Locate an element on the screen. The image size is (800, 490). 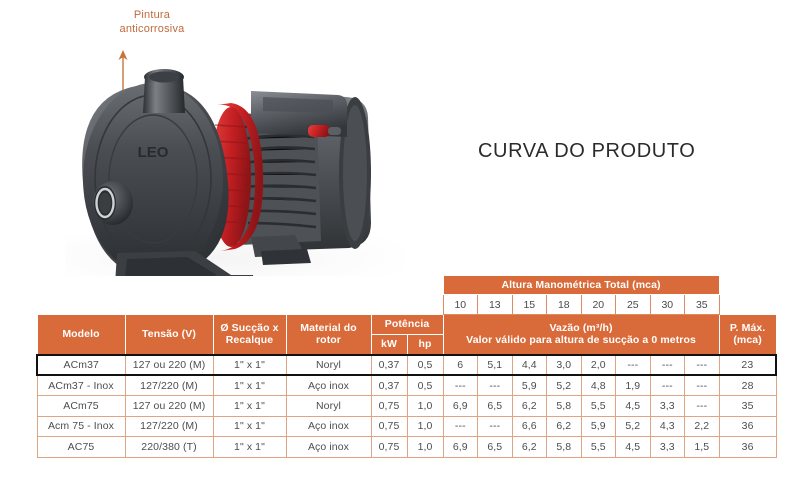
column-header-material: Material do rotor is located at coordinates (328, 334).